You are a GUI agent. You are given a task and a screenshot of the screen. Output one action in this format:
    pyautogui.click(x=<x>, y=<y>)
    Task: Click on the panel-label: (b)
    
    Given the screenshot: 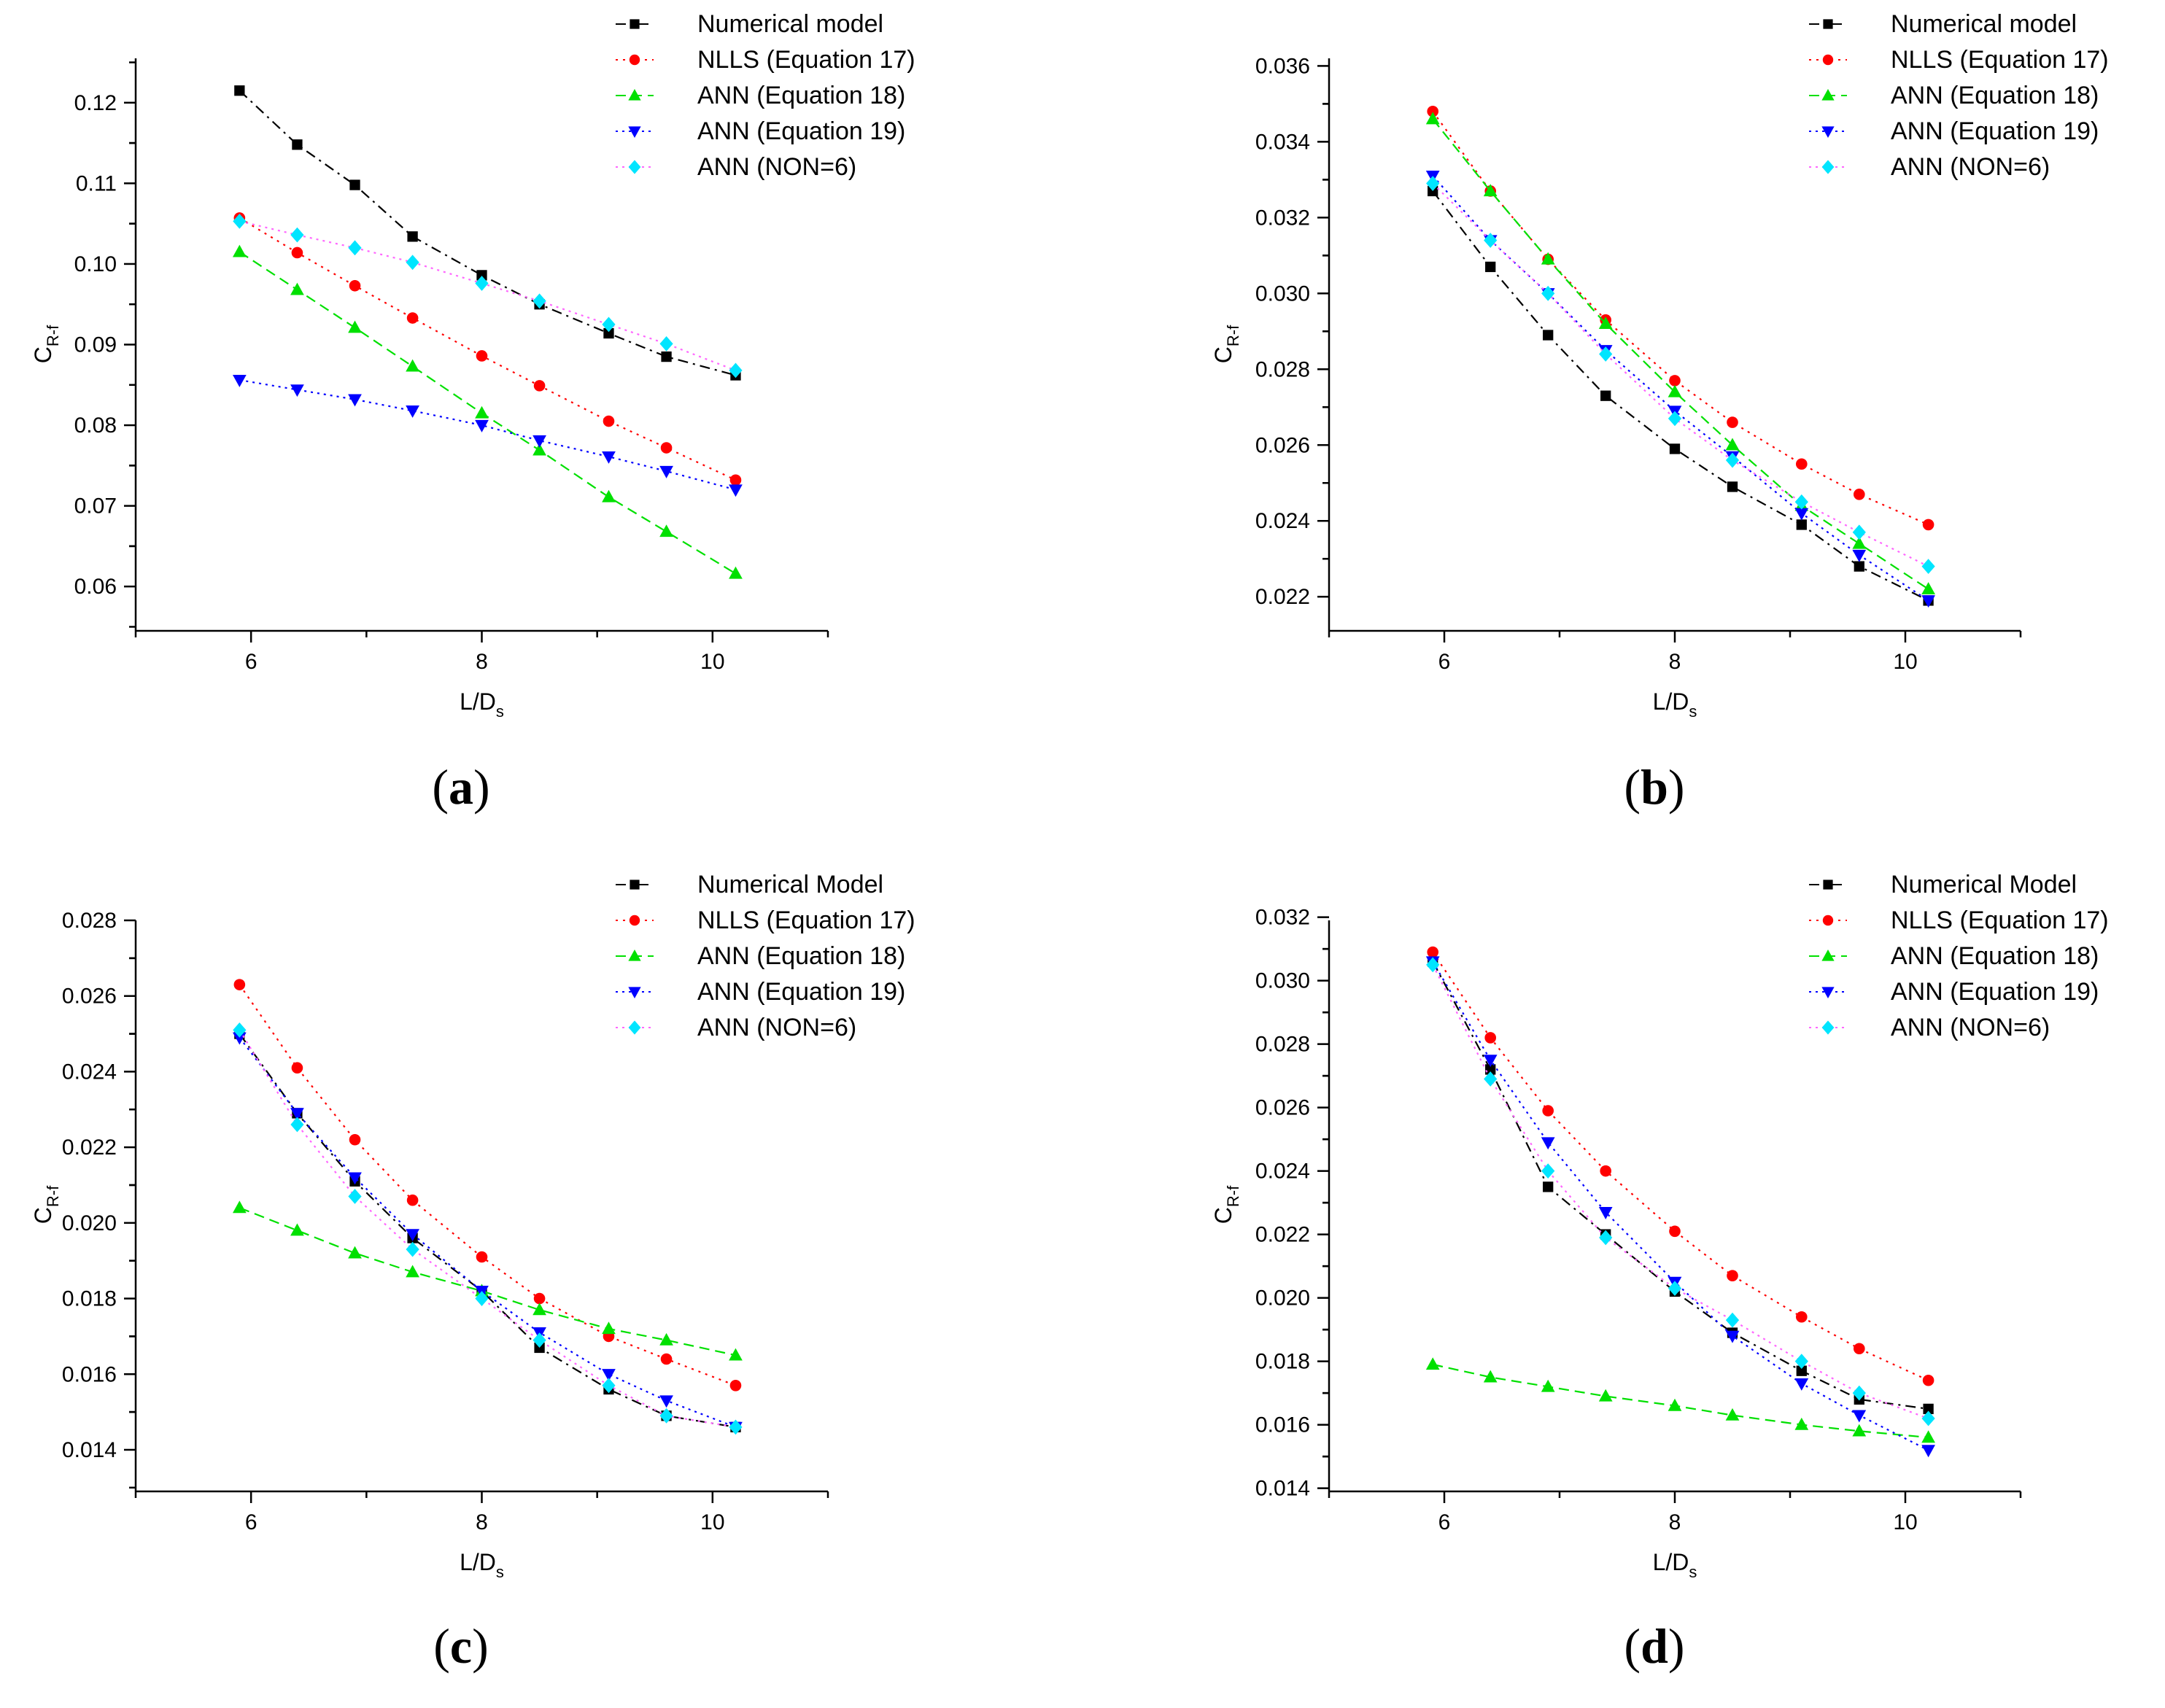 What is the action you would take?
    pyautogui.click(x=1654, y=787)
    